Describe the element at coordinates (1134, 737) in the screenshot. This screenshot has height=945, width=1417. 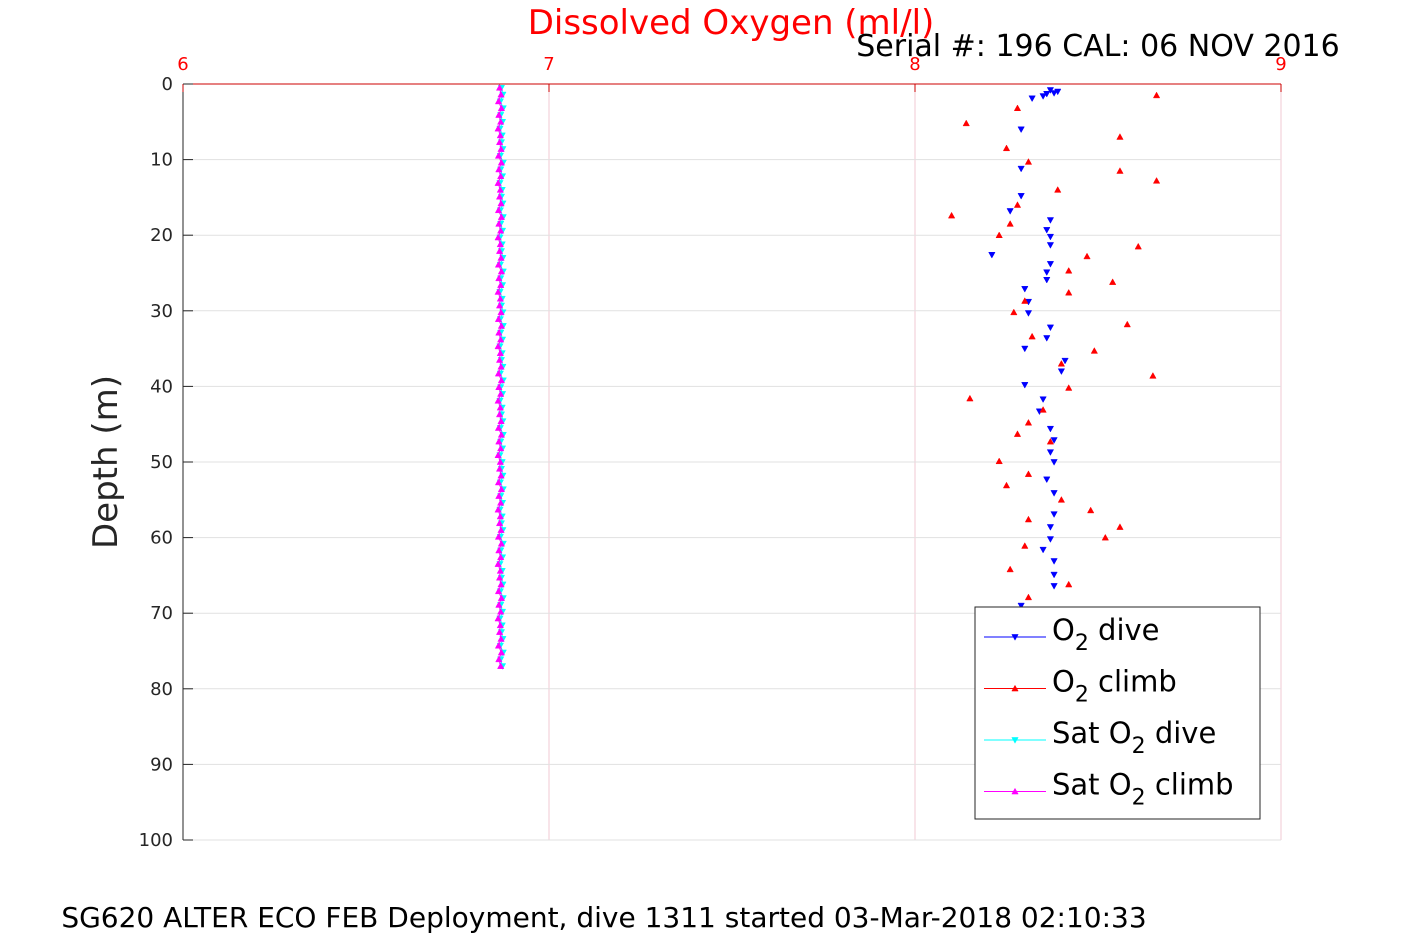
I see `legend-label: Sat O2 dive` at that location.